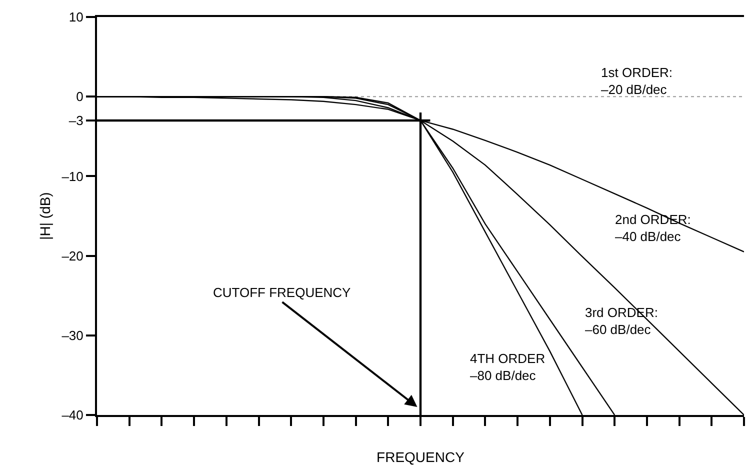 This screenshot has height=472, width=746. I want to click on y-tick-label: 10, so click(76, 17).